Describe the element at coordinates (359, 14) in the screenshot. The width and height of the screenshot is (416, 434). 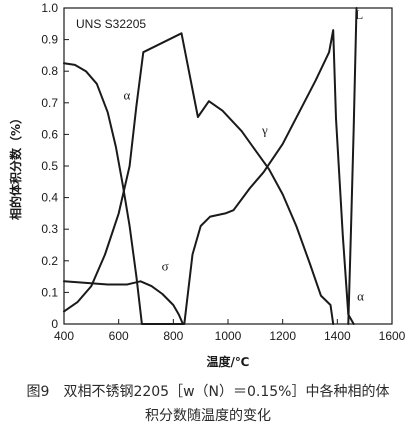
I see `label-liquid: L` at that location.